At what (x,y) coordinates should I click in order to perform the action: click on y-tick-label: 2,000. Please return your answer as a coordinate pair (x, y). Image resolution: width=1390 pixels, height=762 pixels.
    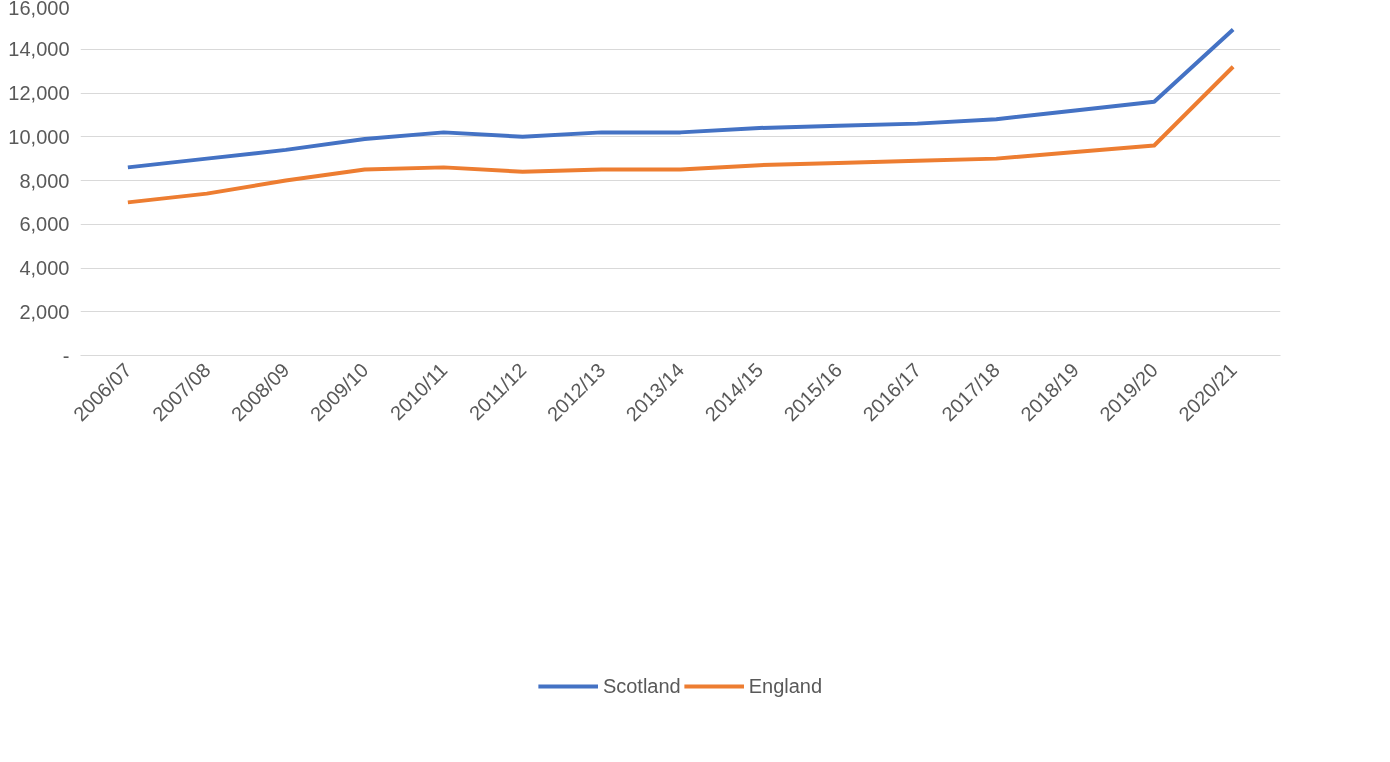
    Looking at the image, I should click on (44, 311).